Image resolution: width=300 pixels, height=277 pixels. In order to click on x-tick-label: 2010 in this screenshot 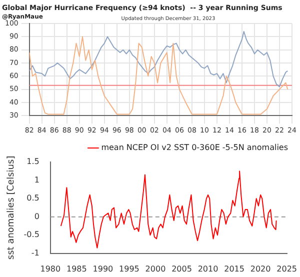, I will do `click(208, 269)`.